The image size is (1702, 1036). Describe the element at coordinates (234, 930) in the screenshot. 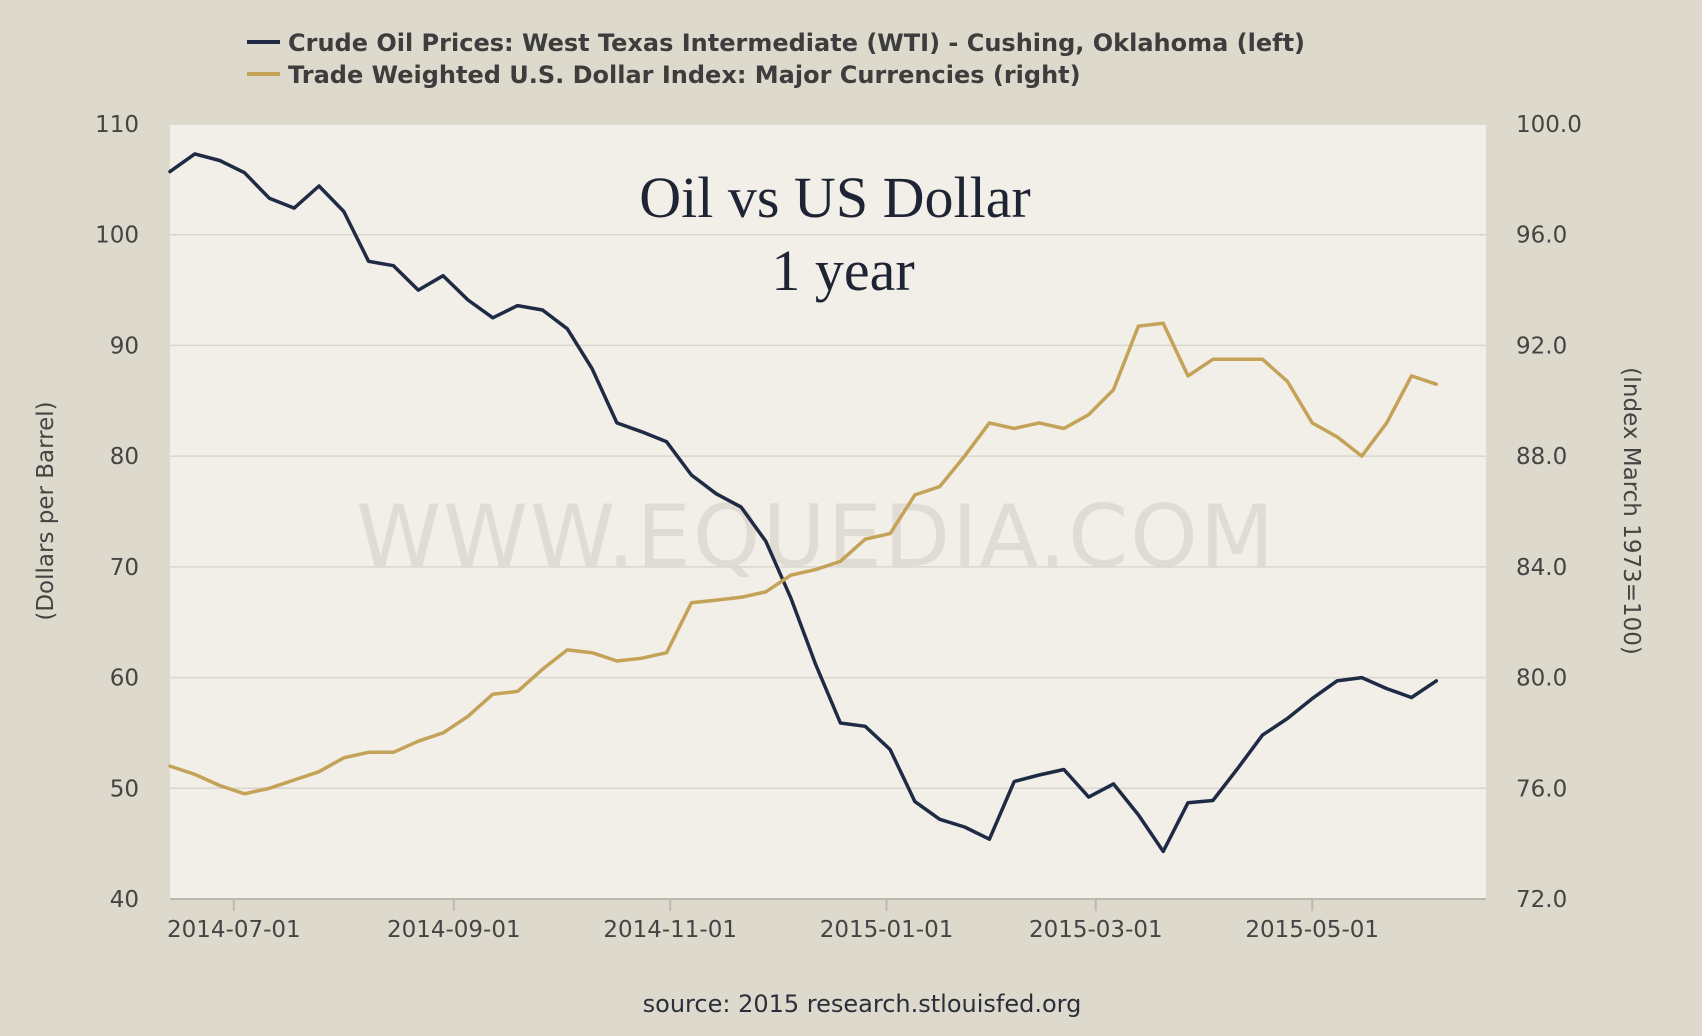

I see `x-tick-label: 2014-07-01` at that location.